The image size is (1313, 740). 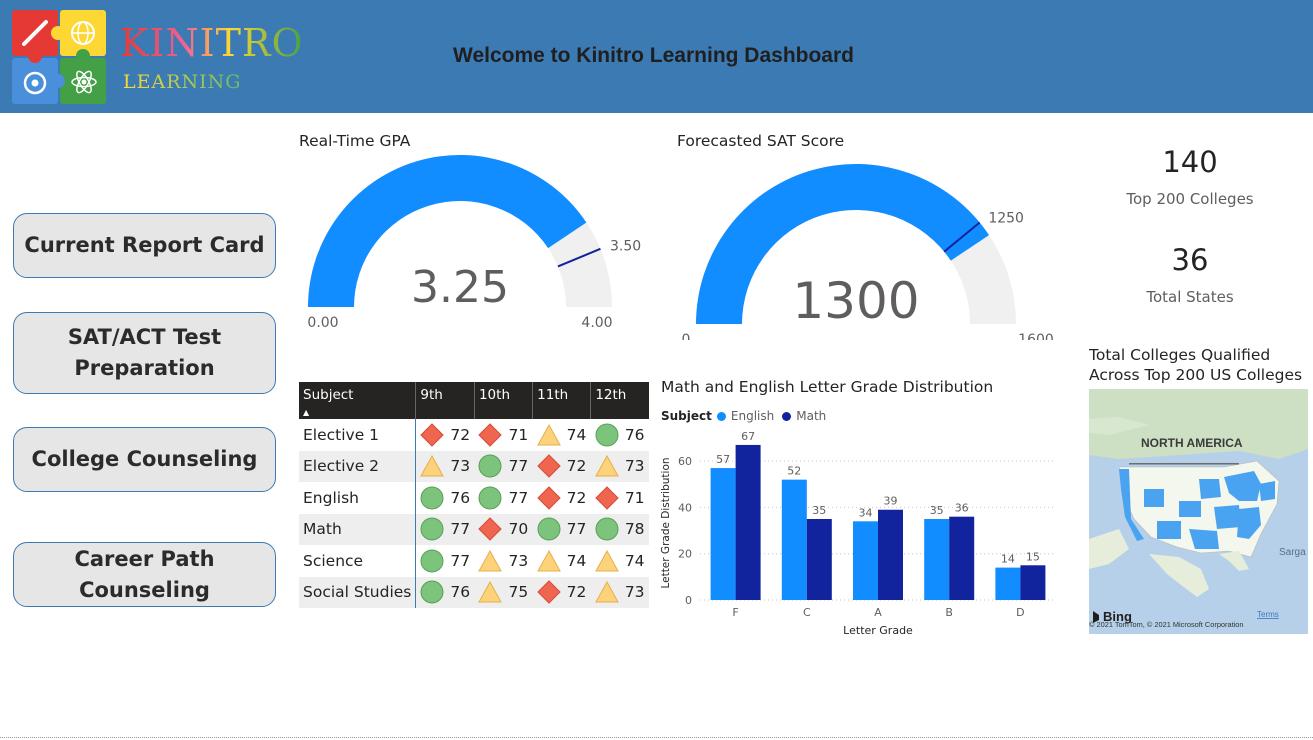 What do you see at coordinates (1190, 260) in the screenshot?
I see `total-states-count: 36` at bounding box center [1190, 260].